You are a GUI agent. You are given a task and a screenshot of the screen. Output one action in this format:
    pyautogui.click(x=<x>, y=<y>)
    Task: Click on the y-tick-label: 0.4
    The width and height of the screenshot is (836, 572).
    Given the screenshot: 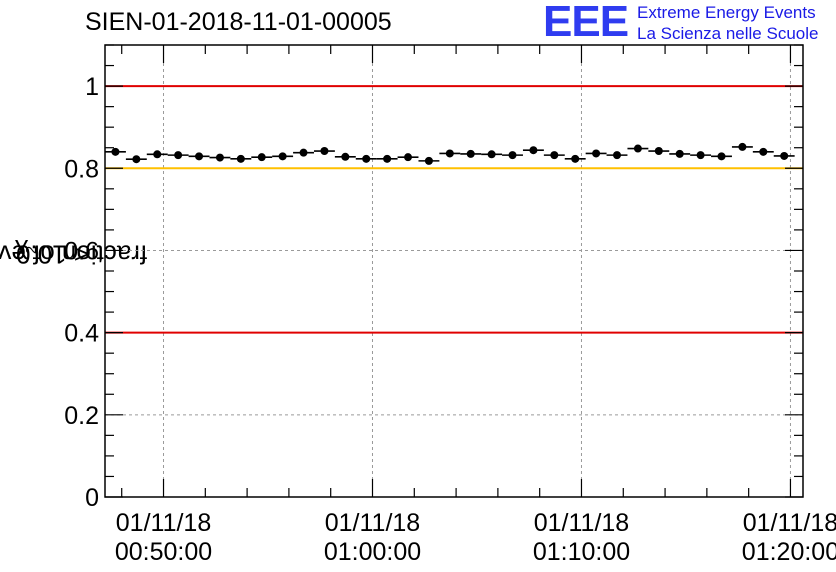 What is the action you would take?
    pyautogui.click(x=81, y=334)
    